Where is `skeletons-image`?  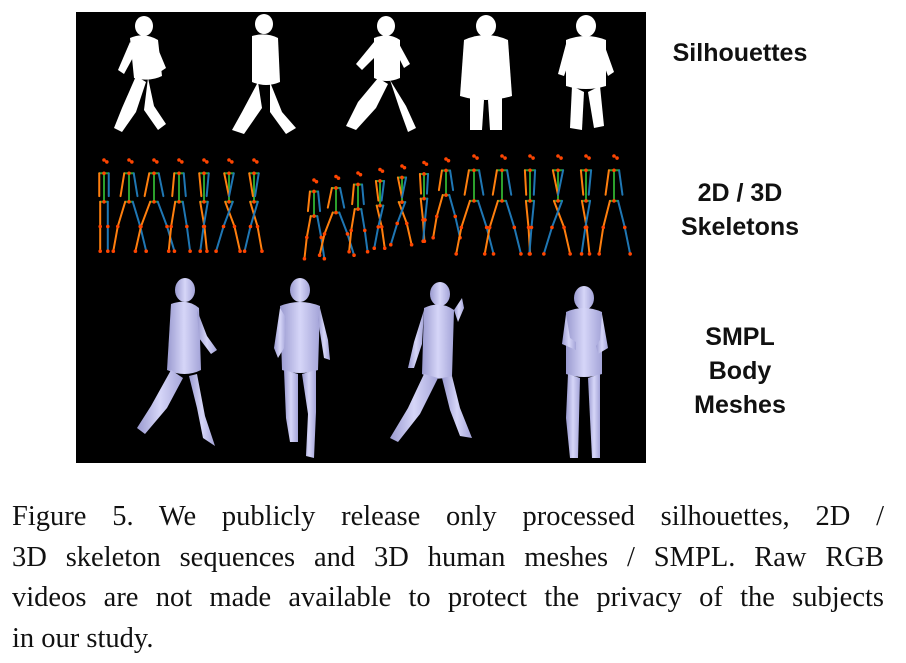 skeletons-image is located at coordinates (365, 207).